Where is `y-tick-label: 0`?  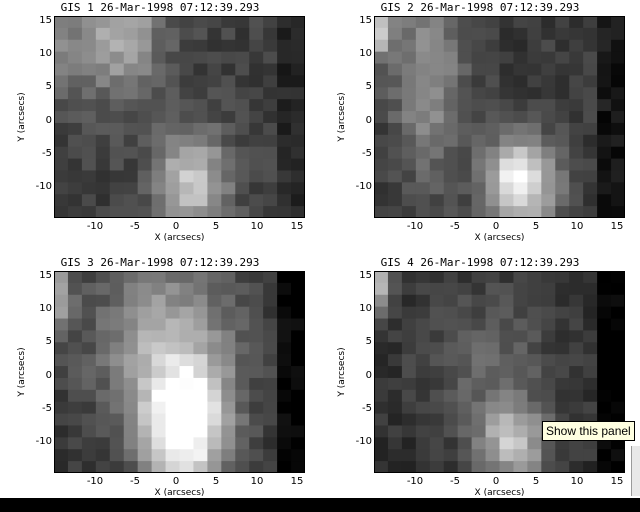 y-tick-label: 0 is located at coordinates (48, 375).